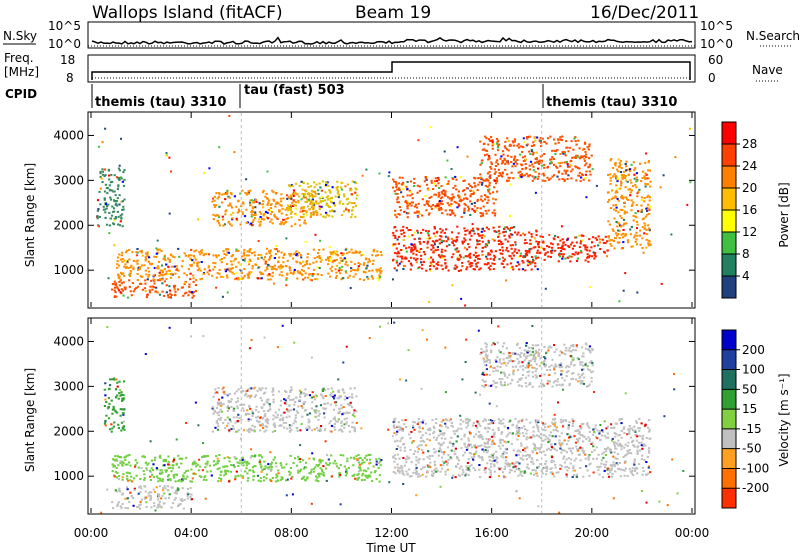 The width and height of the screenshot is (800, 554). Describe the element at coordinates (249, 264) in the screenshot. I see `power-region` at that location.